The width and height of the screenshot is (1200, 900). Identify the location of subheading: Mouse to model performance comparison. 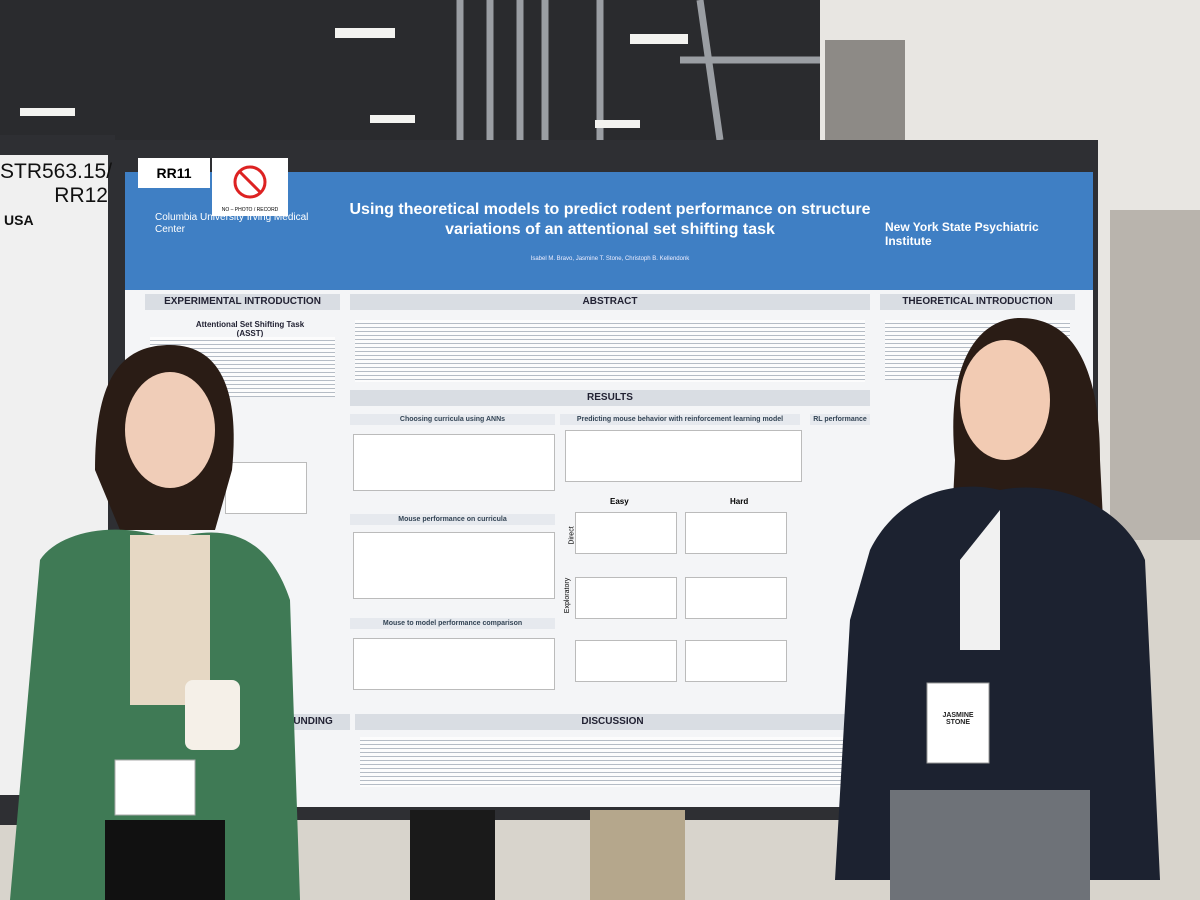
(452, 623).